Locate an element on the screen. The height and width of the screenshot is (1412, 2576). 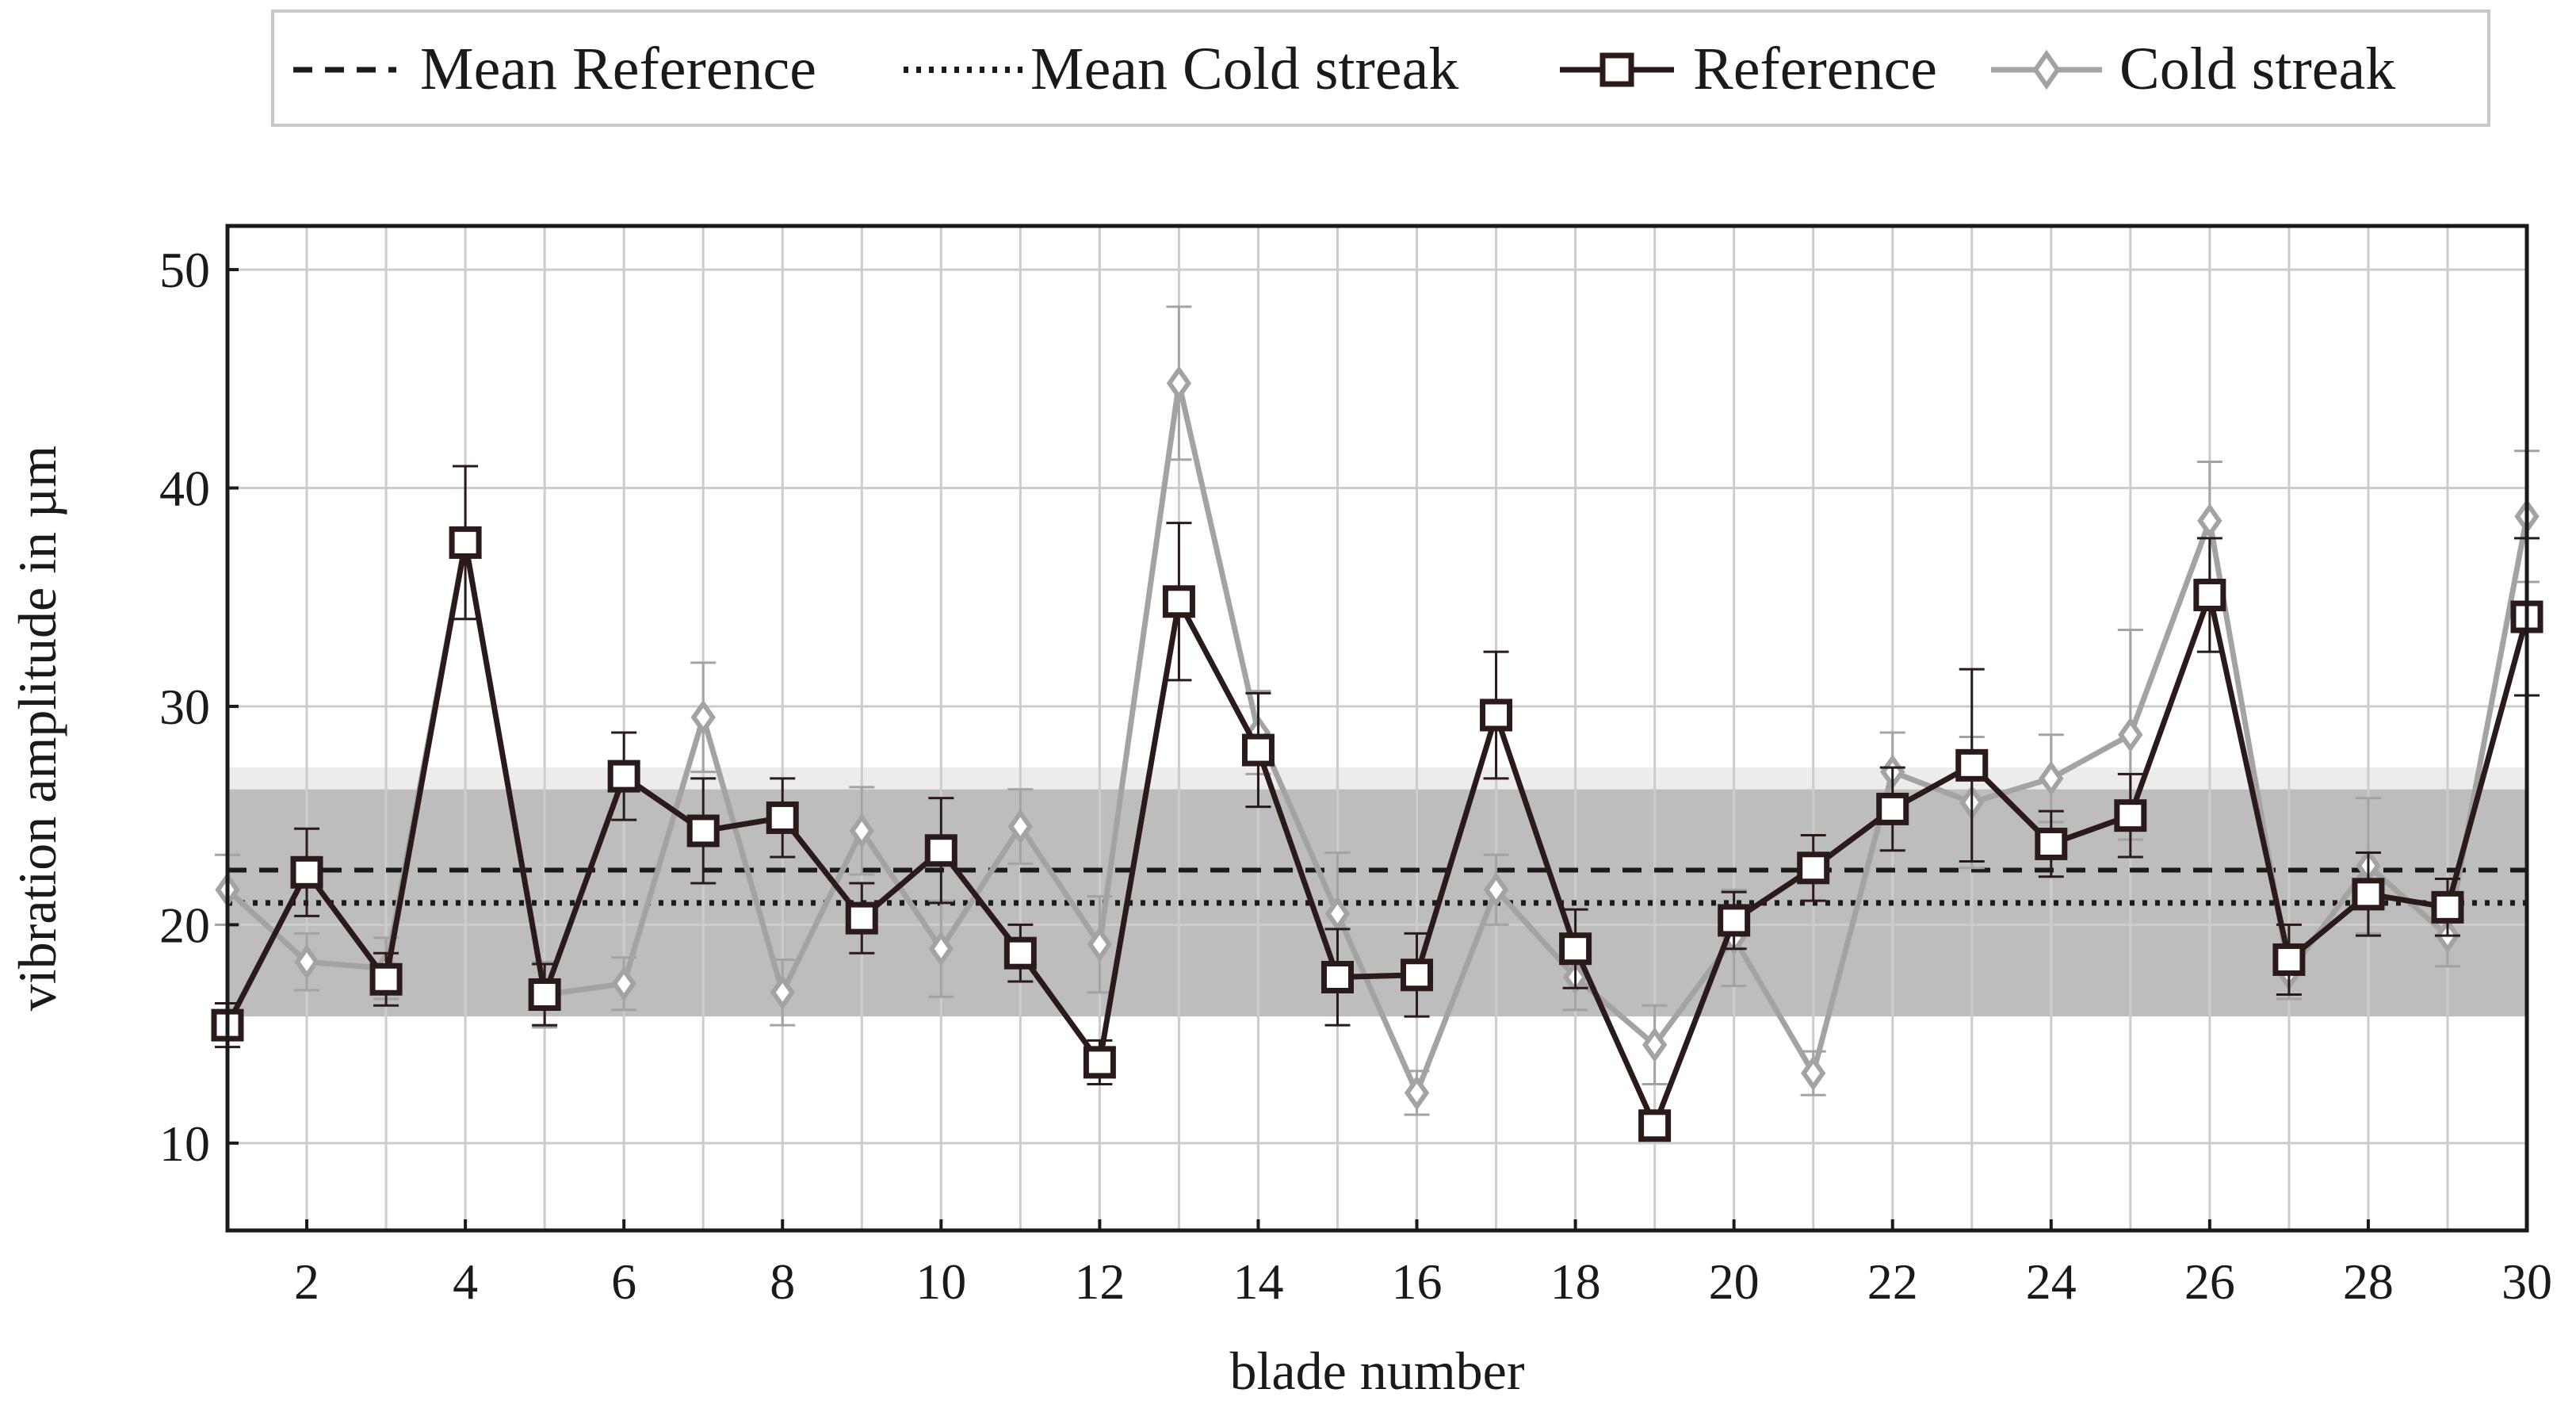
legend-reference-marker is located at coordinates (1616, 69).